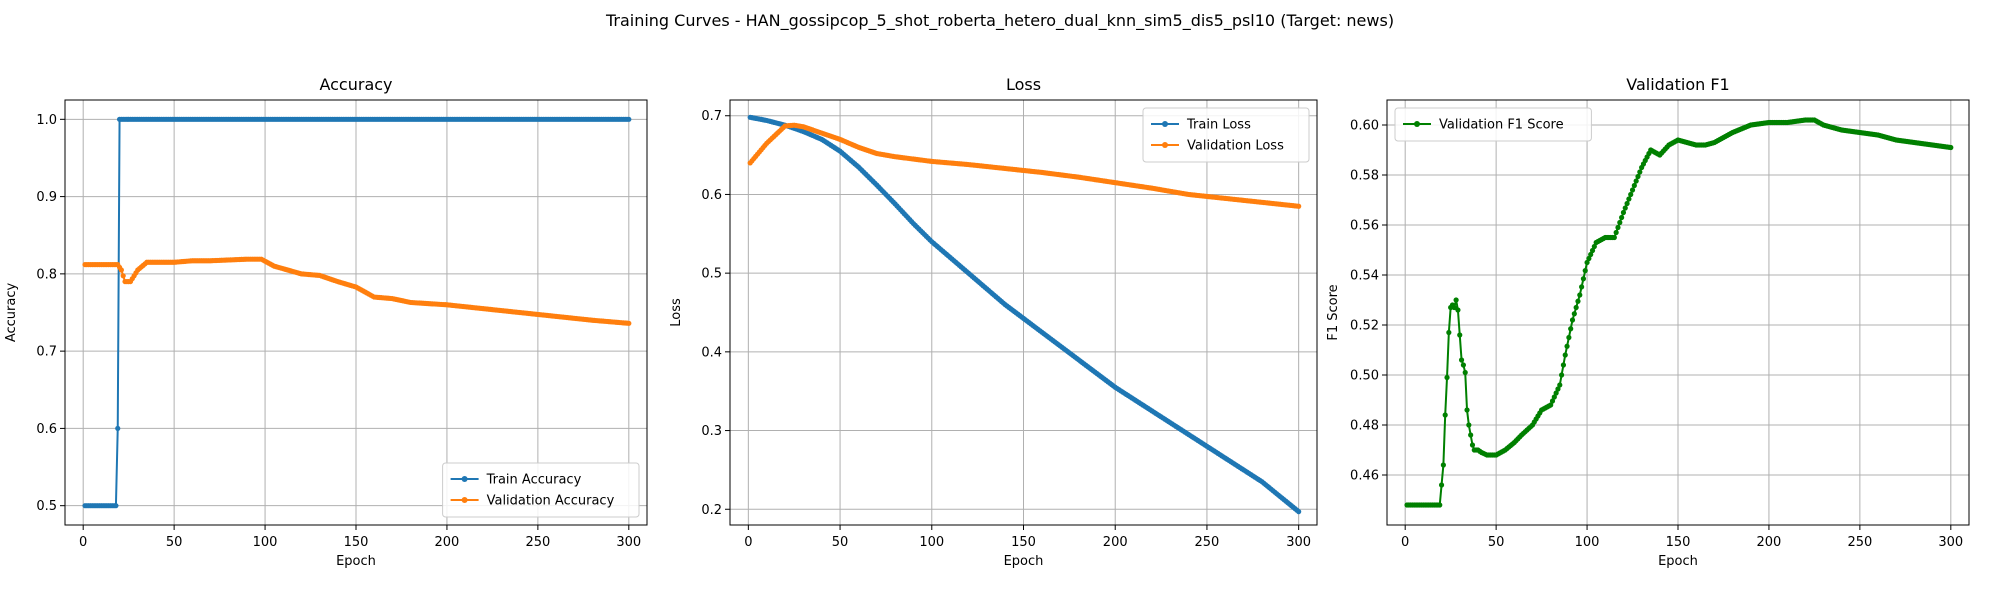 This screenshot has width=2000, height=600. Describe the element at coordinates (1235, 146) in the screenshot. I see `legend-label: Validation Loss` at that location.